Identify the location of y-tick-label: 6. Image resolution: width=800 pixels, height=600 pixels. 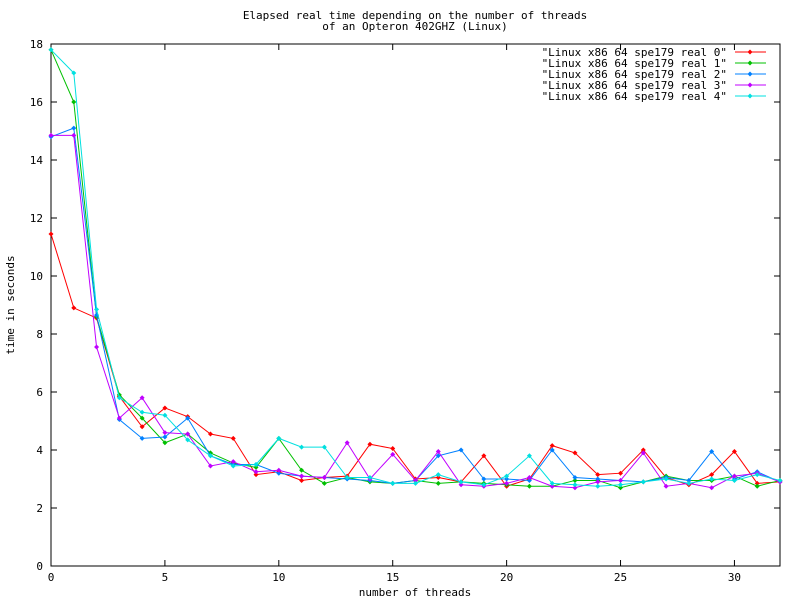
(39, 392).